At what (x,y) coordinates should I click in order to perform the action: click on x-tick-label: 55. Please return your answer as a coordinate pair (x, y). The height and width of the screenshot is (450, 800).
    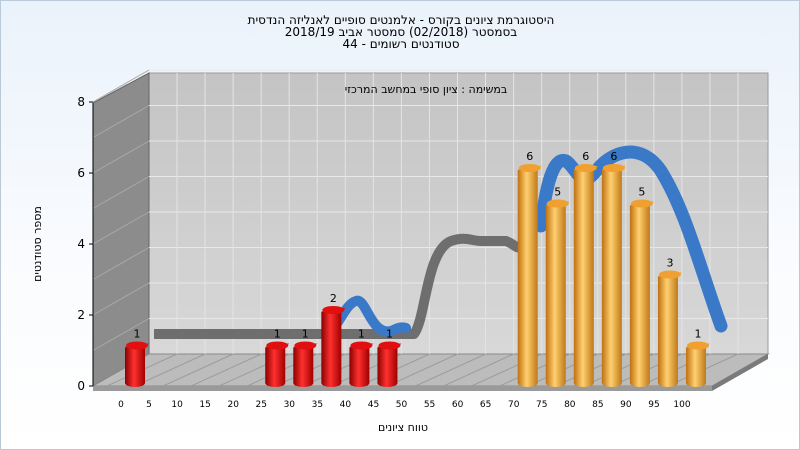
    Looking at the image, I should click on (429, 405).